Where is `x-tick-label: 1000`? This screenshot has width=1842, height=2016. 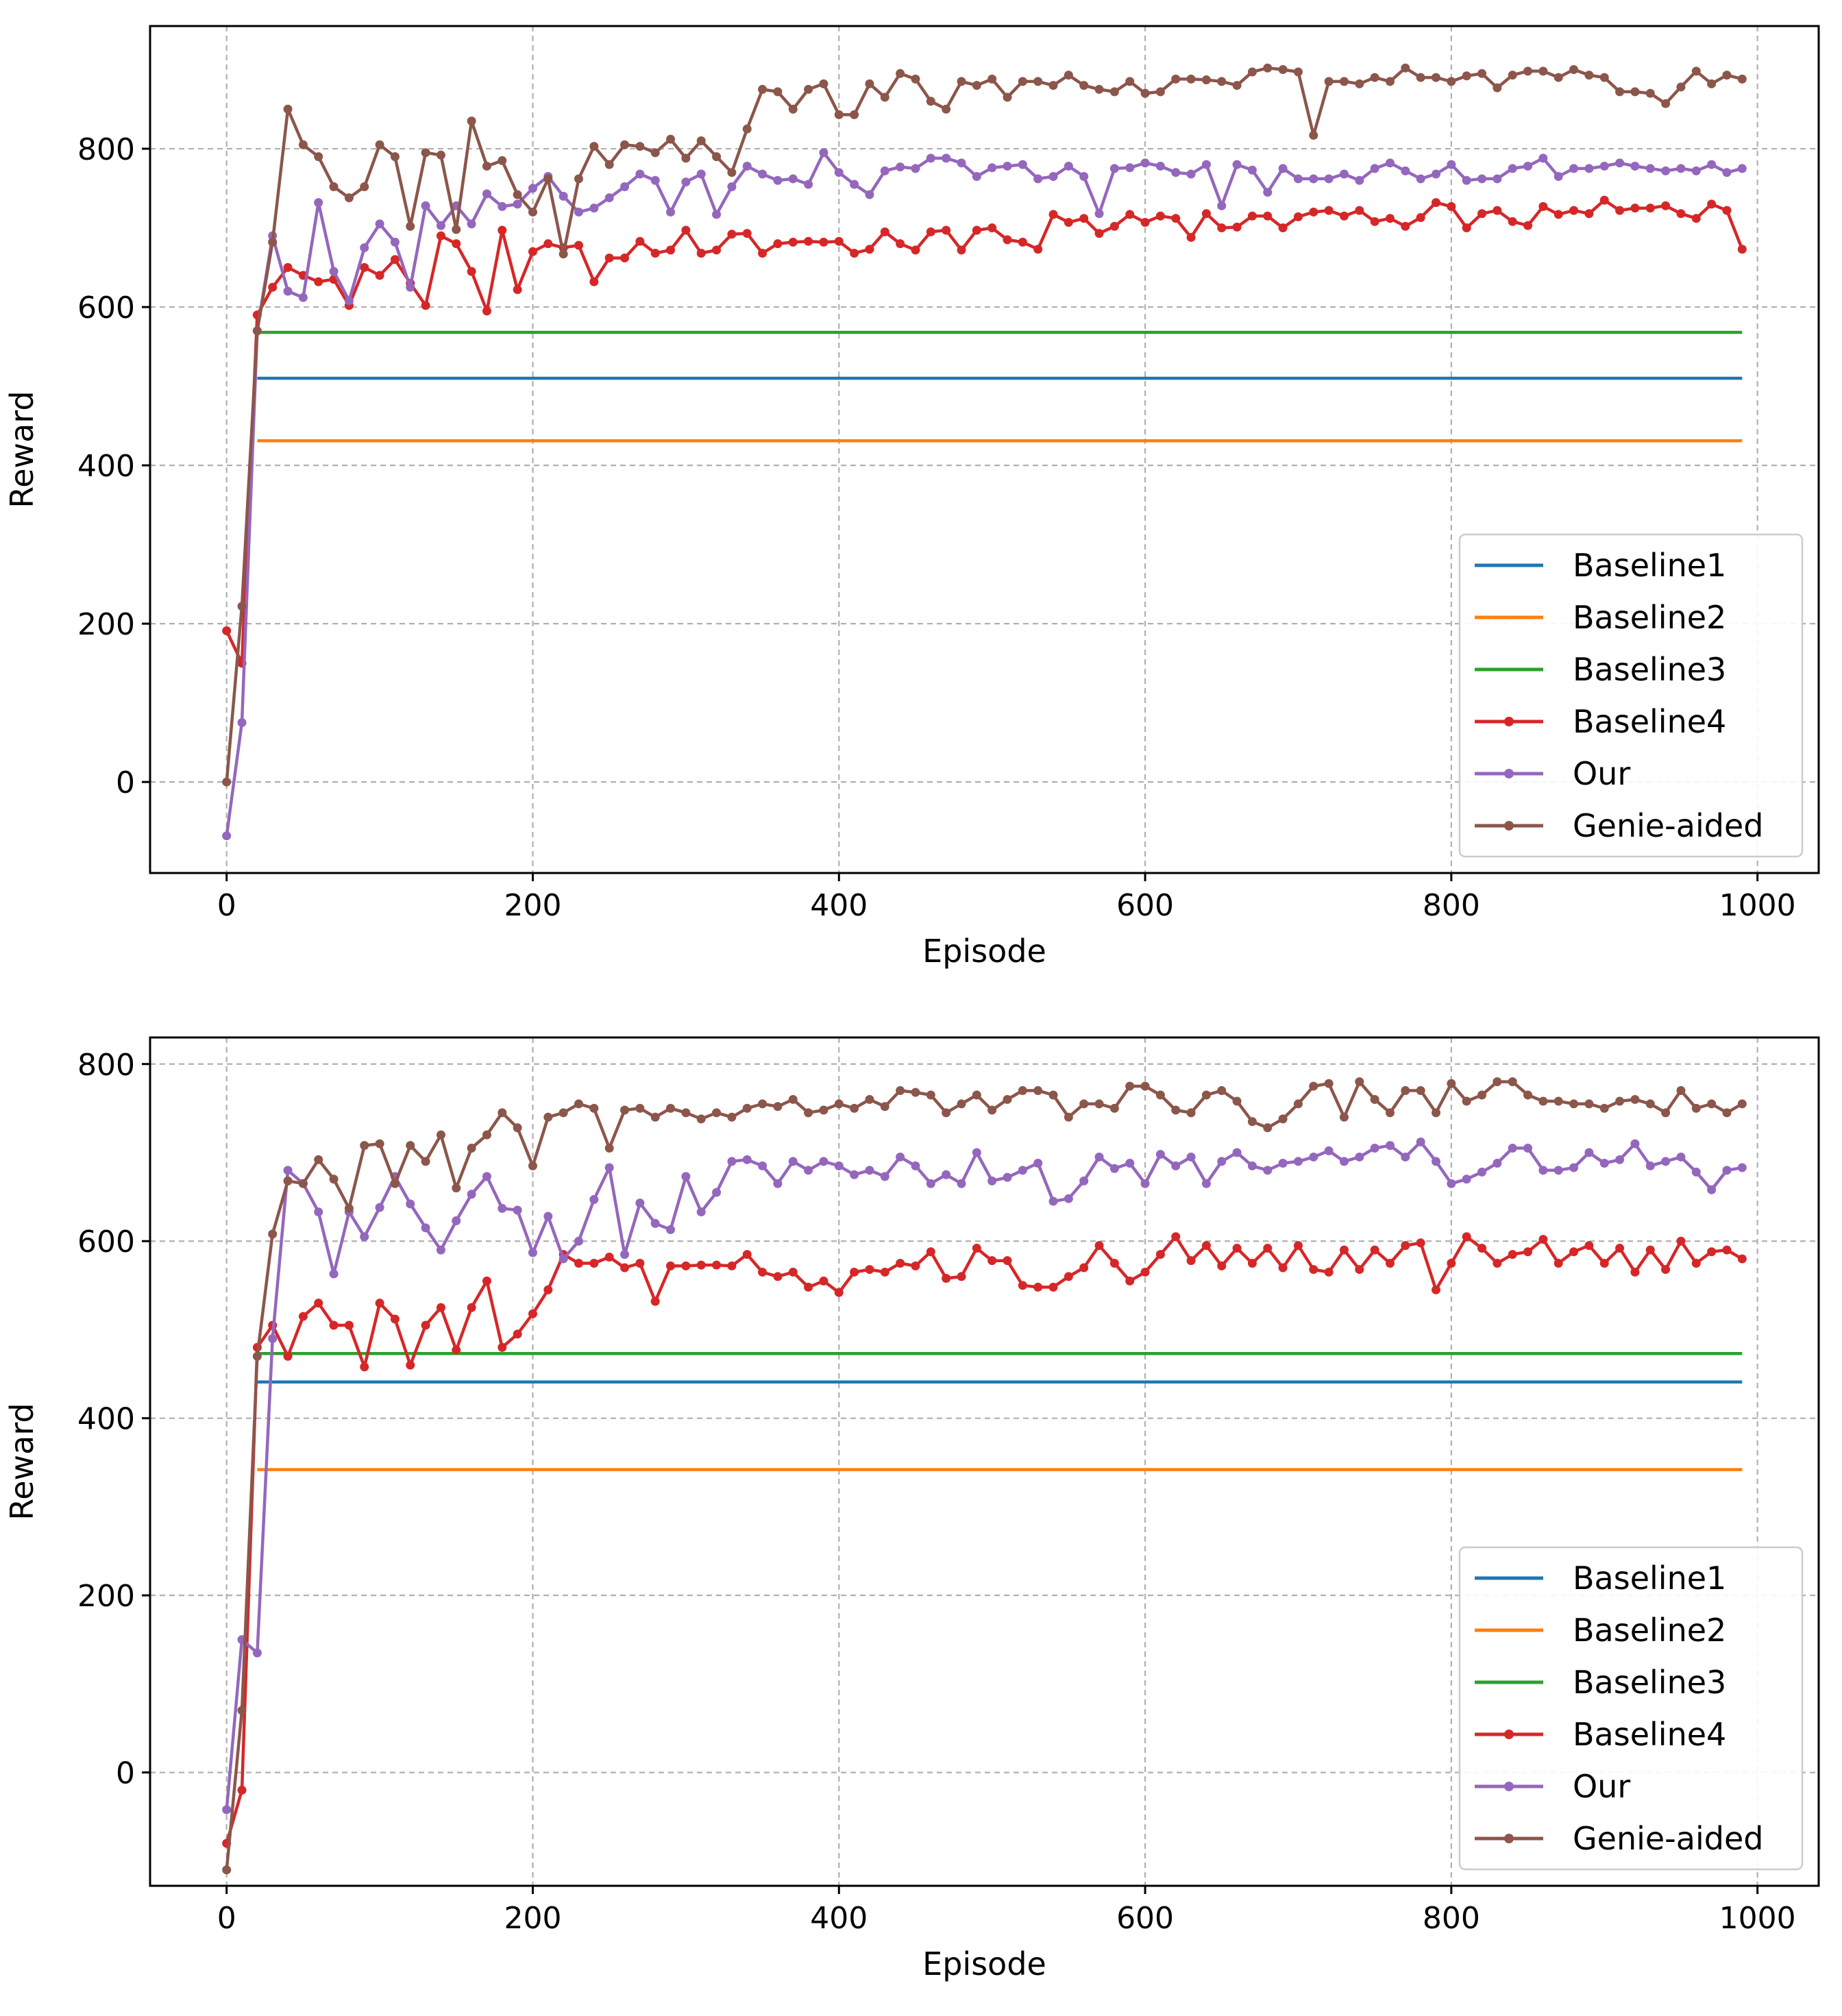
x-tick-label: 1000 is located at coordinates (1757, 1918).